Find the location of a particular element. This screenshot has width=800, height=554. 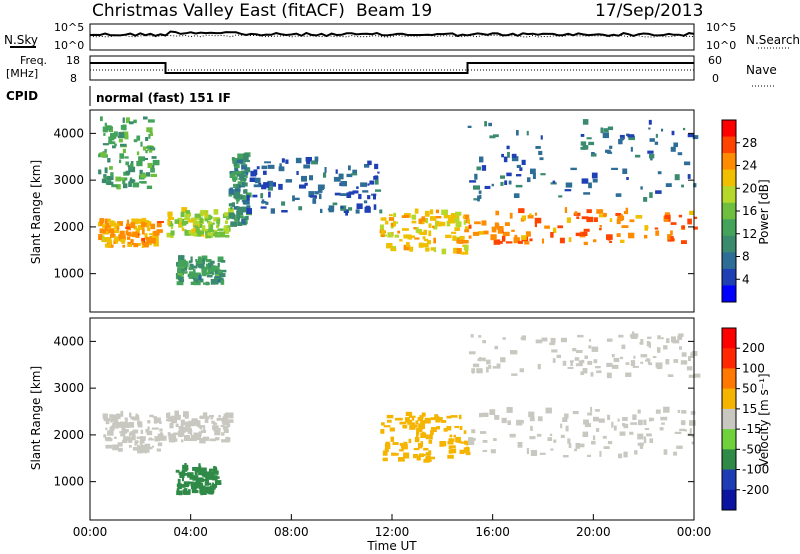

colorbar-tick-label-0: 200 is located at coordinates (753, 348).